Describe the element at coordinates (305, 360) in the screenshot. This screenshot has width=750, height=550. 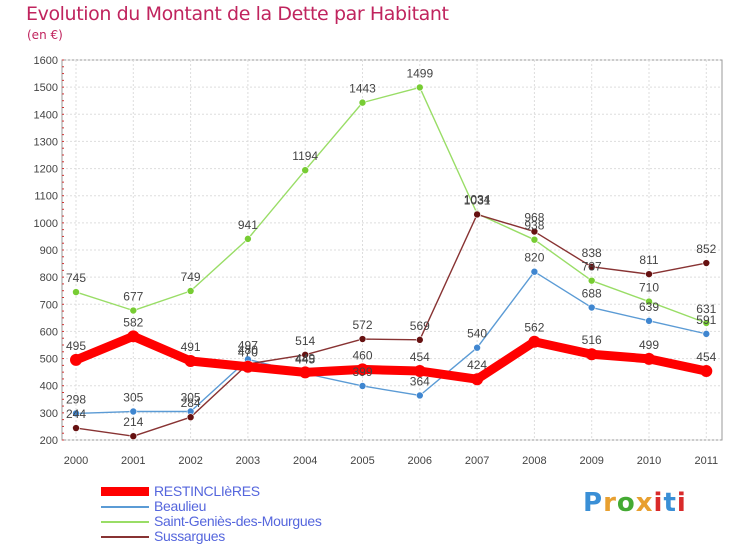
I see `data-label: 445` at that location.